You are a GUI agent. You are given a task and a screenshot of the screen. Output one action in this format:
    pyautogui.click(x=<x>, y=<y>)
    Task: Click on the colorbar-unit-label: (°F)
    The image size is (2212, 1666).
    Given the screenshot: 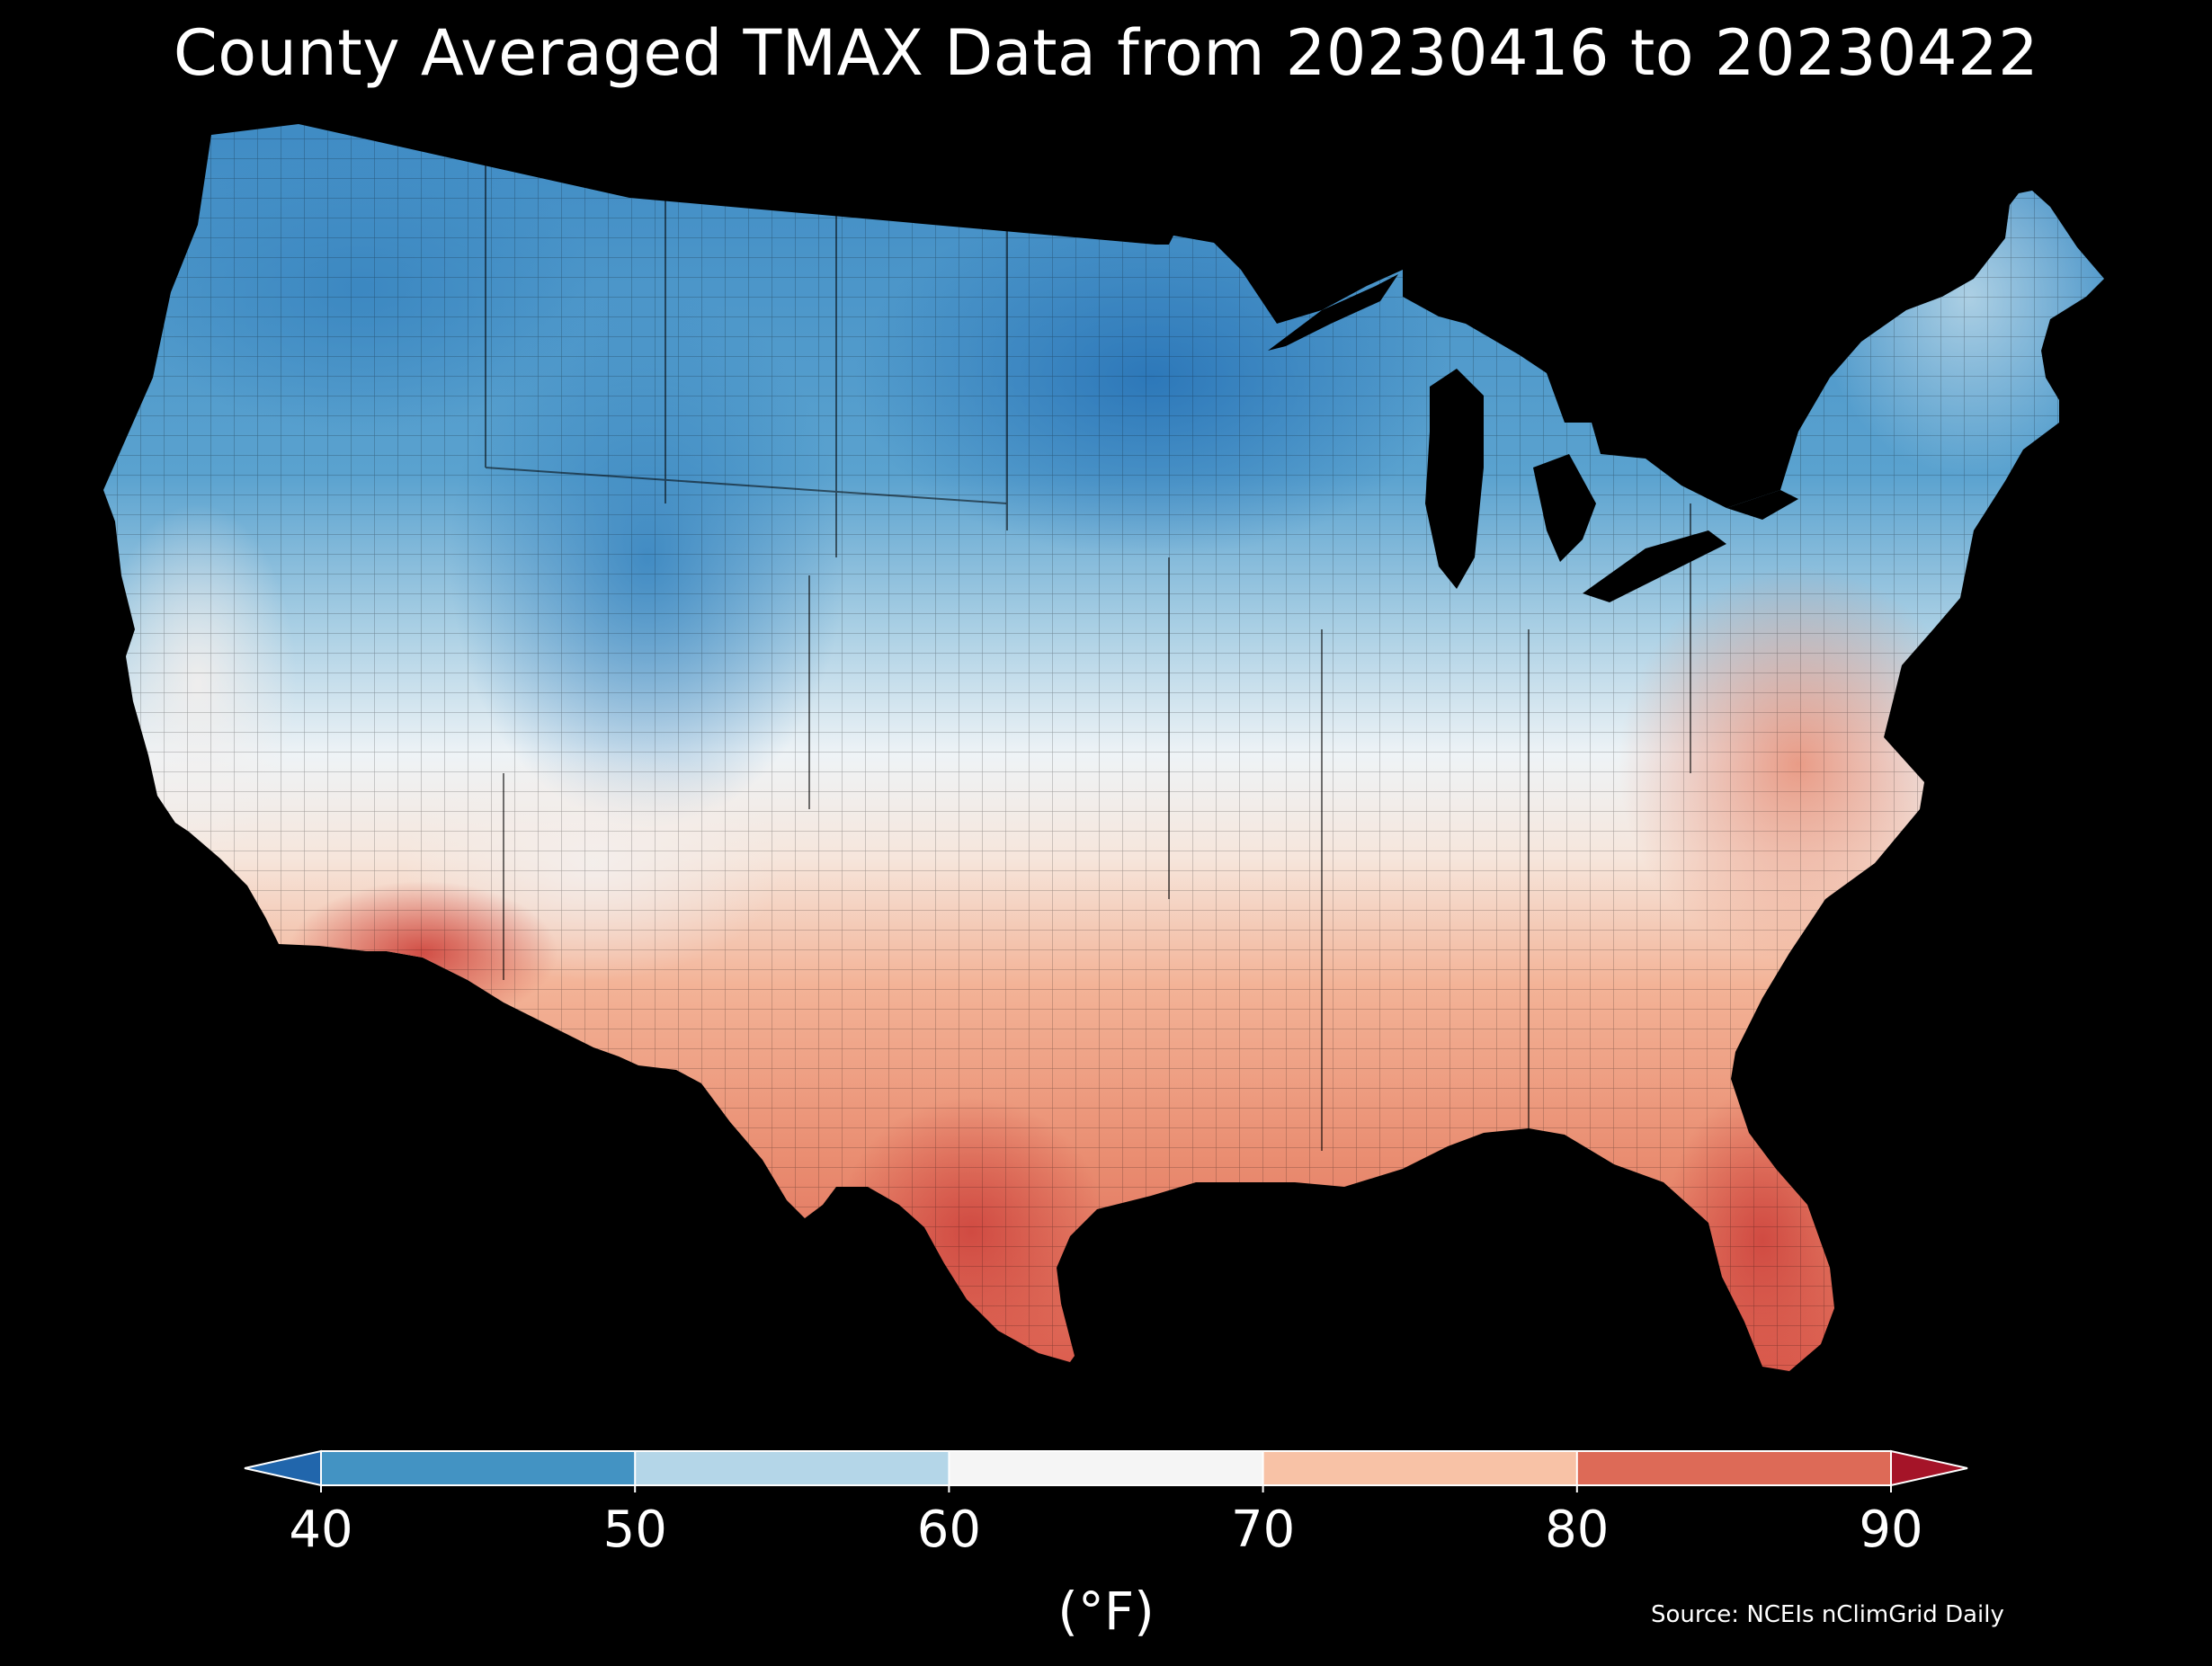 What is the action you would take?
    pyautogui.click(x=1106, y=1612)
    